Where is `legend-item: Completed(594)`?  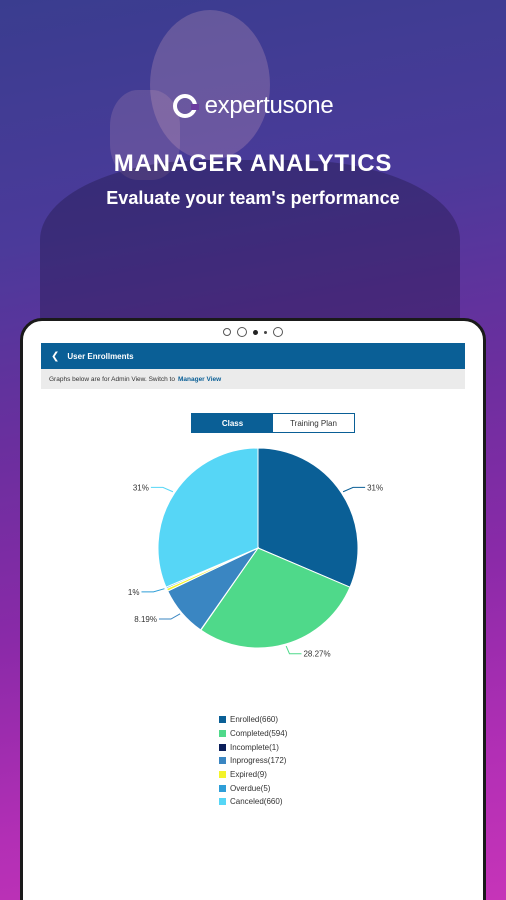
legend-item: Completed(594) is located at coordinates (253, 734).